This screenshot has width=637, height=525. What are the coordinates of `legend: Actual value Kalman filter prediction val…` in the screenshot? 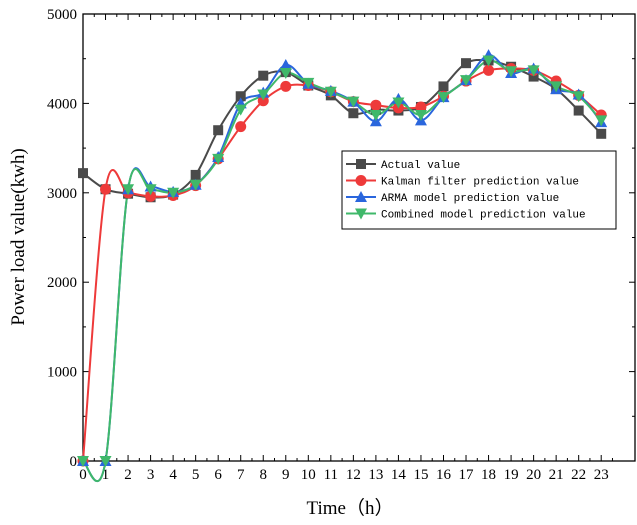 It's located at (479, 190).